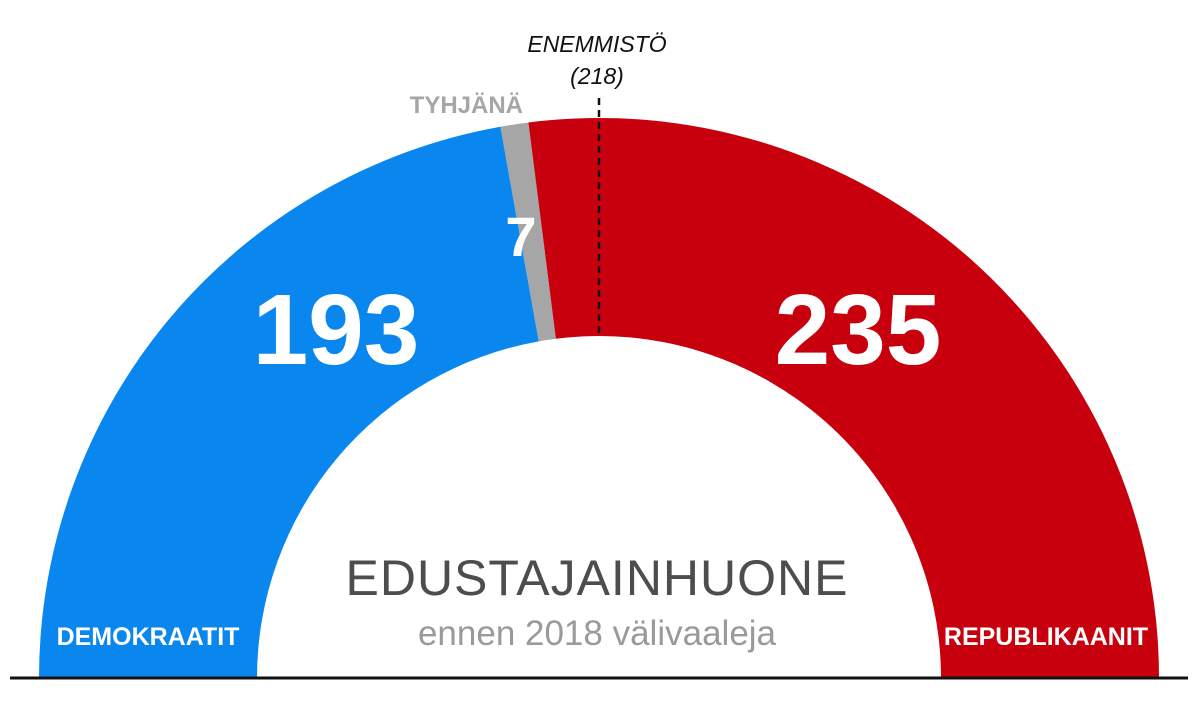  Describe the element at coordinates (148, 637) in the screenshot. I see `democrats-label: DEMOKRAATIT` at that location.